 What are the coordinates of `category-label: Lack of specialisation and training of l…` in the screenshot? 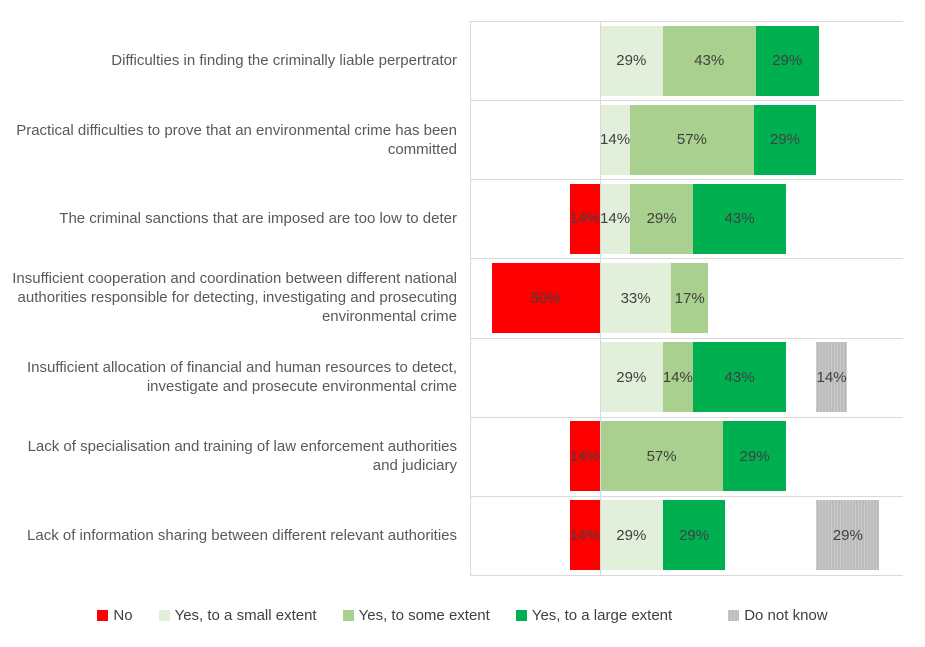 It's located at (242, 456).